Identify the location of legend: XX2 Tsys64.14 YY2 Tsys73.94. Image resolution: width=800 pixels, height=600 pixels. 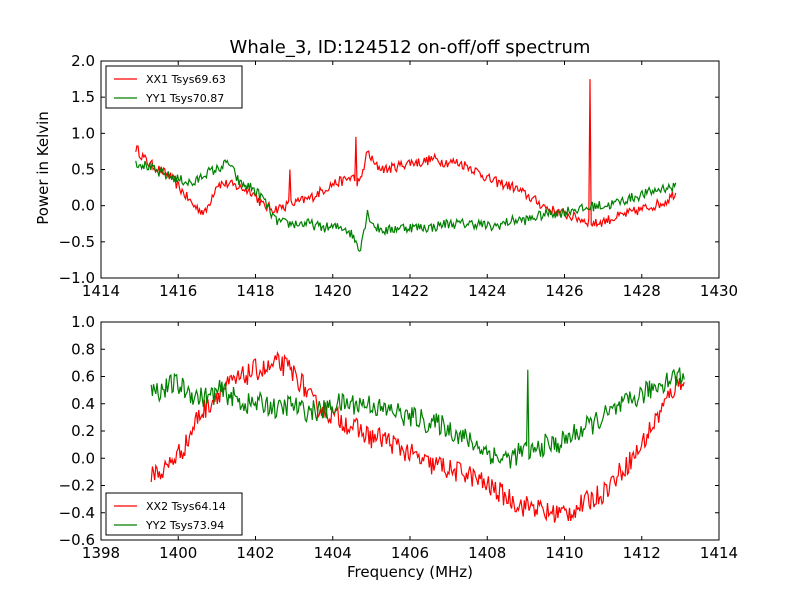
(174, 514).